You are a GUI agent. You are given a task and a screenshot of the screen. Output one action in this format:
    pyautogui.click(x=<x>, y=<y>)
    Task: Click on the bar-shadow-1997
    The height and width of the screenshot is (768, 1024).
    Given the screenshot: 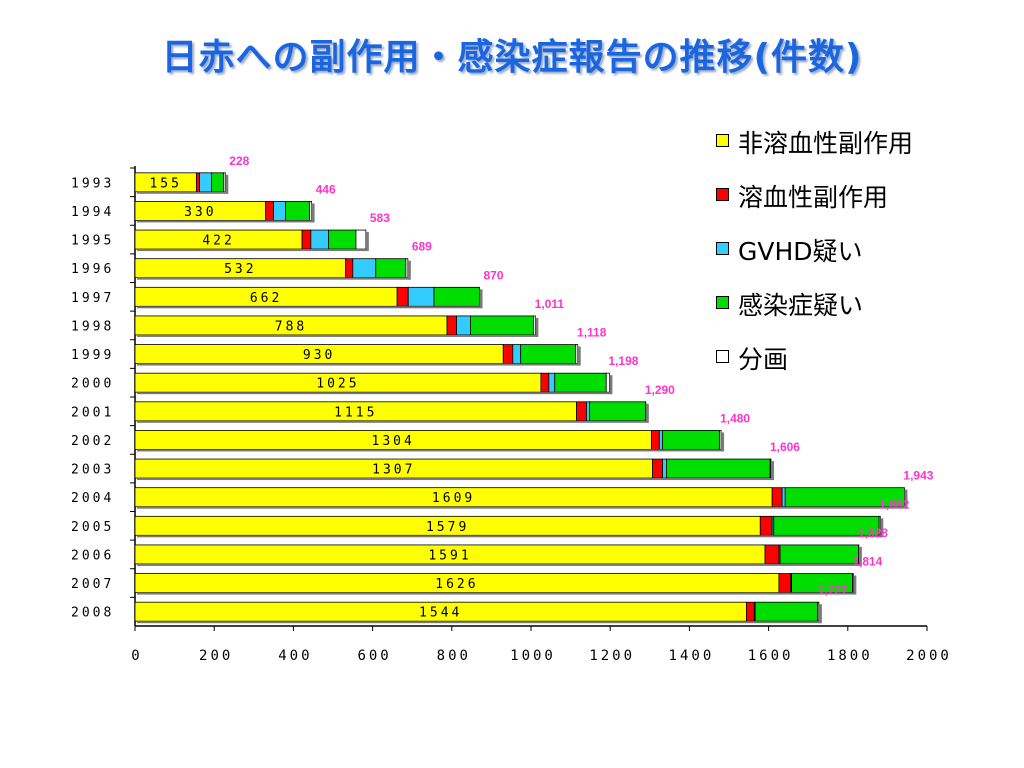 What is the action you would take?
    pyautogui.click(x=481, y=299)
    